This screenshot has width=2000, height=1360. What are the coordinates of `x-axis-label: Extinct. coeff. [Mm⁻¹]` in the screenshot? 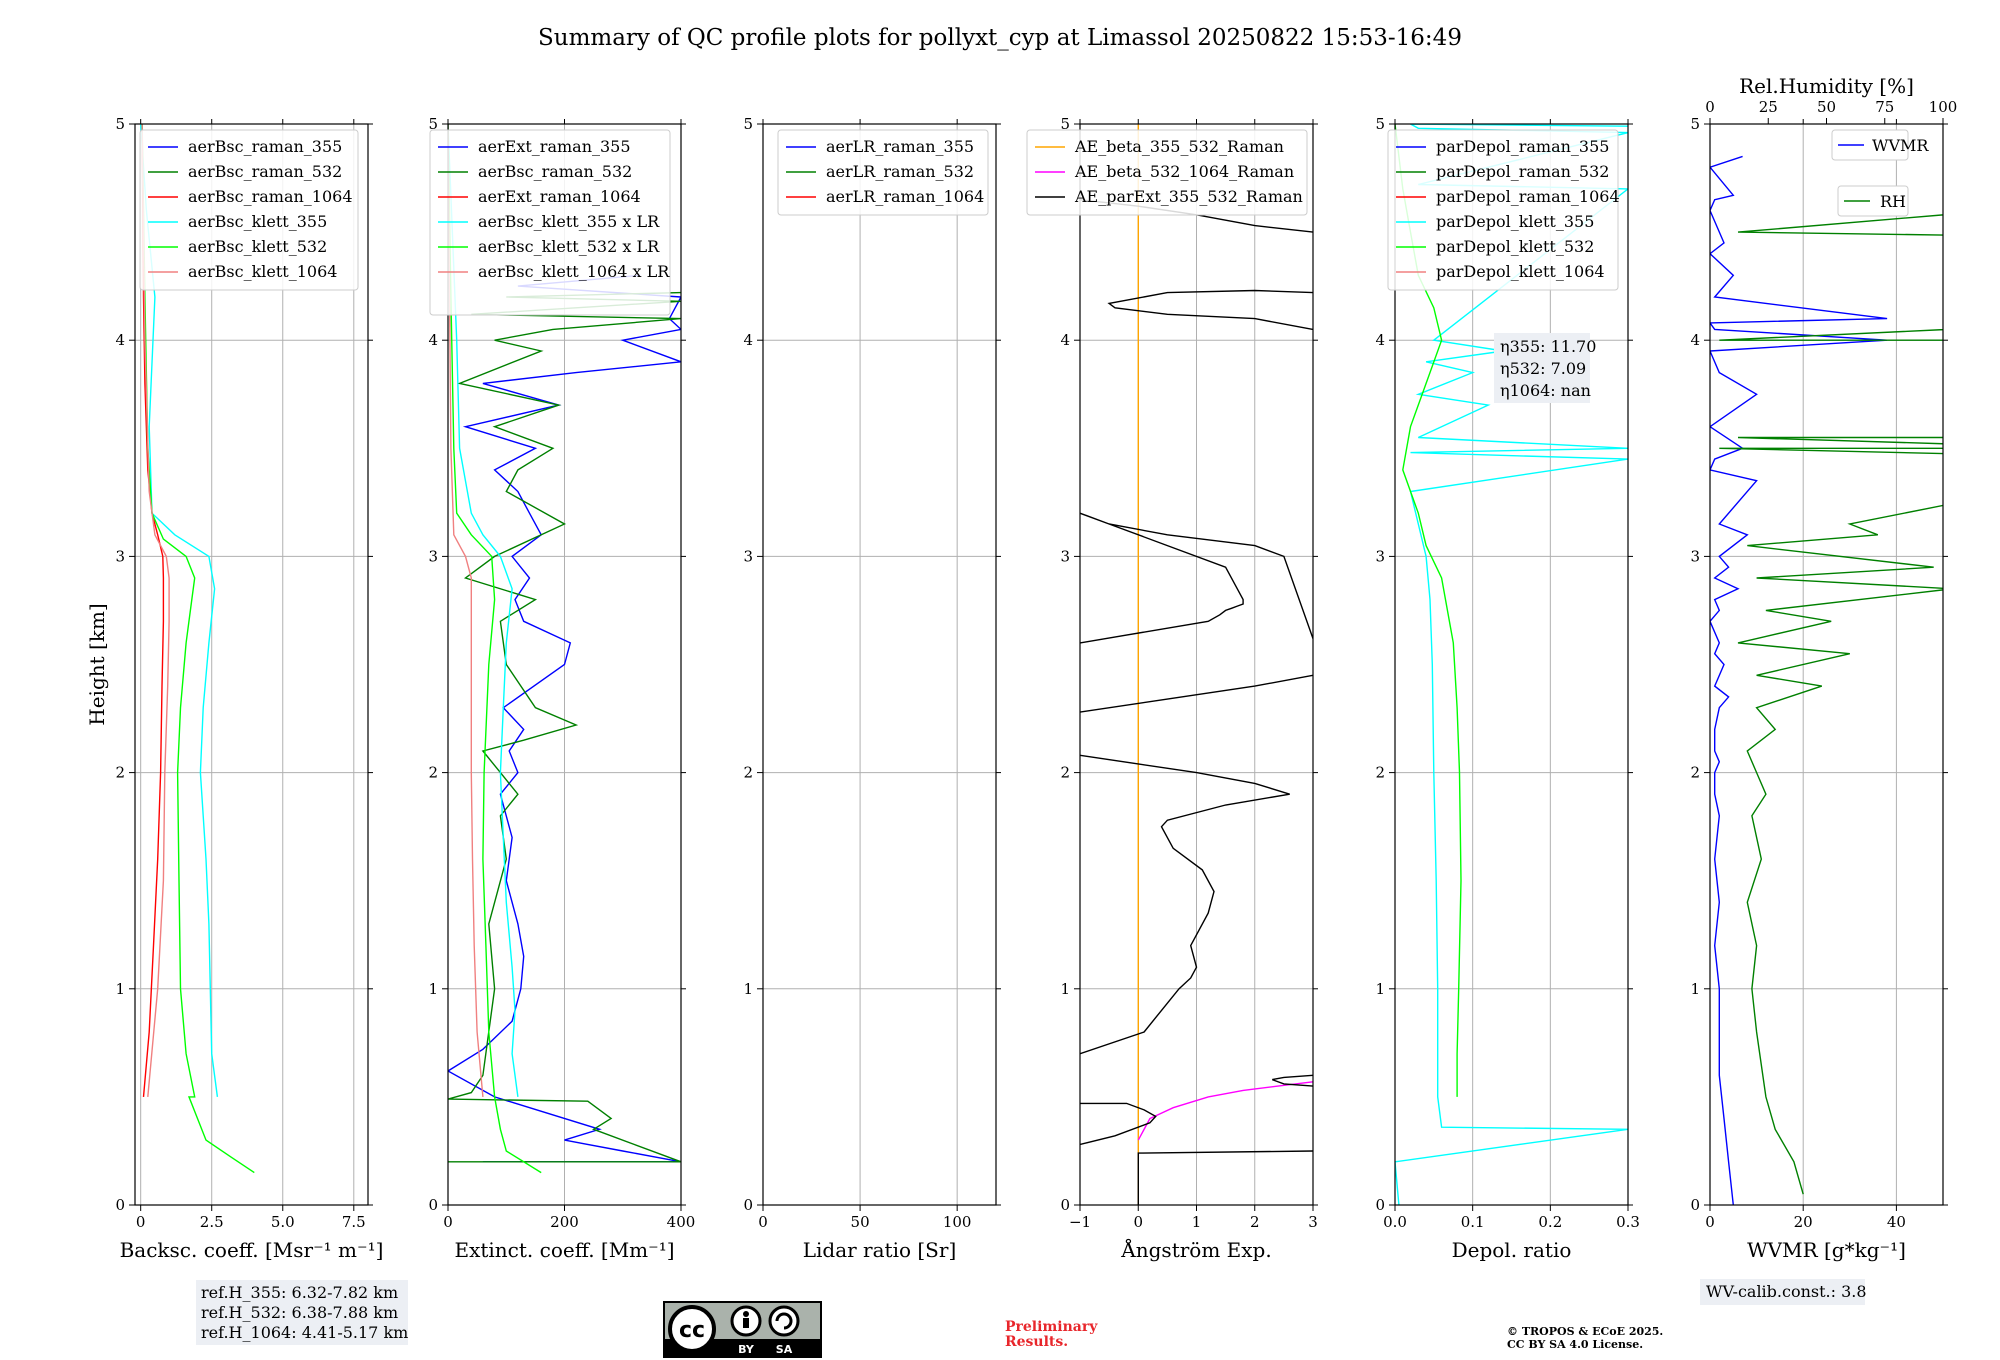 It's located at (564, 1250).